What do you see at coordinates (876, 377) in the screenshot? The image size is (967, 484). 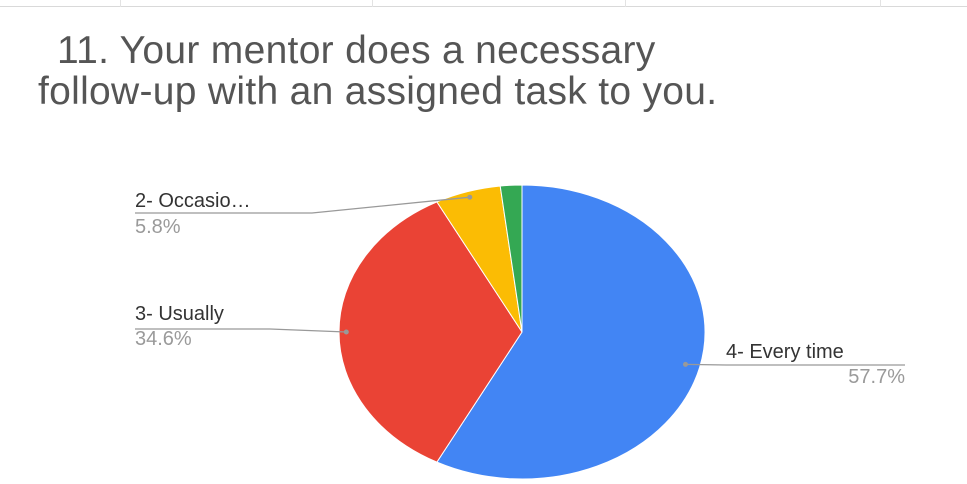 I see `slice-value-every-time: 57.7%` at bounding box center [876, 377].